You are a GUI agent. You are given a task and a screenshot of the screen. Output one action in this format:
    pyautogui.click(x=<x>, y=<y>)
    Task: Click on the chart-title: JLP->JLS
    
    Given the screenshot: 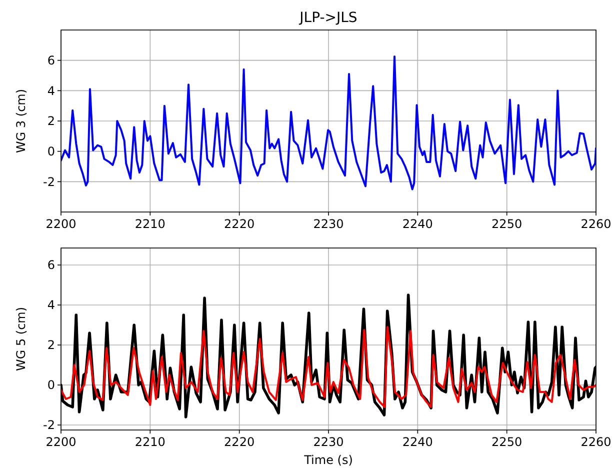 What is the action you would take?
    pyautogui.click(x=328, y=18)
    